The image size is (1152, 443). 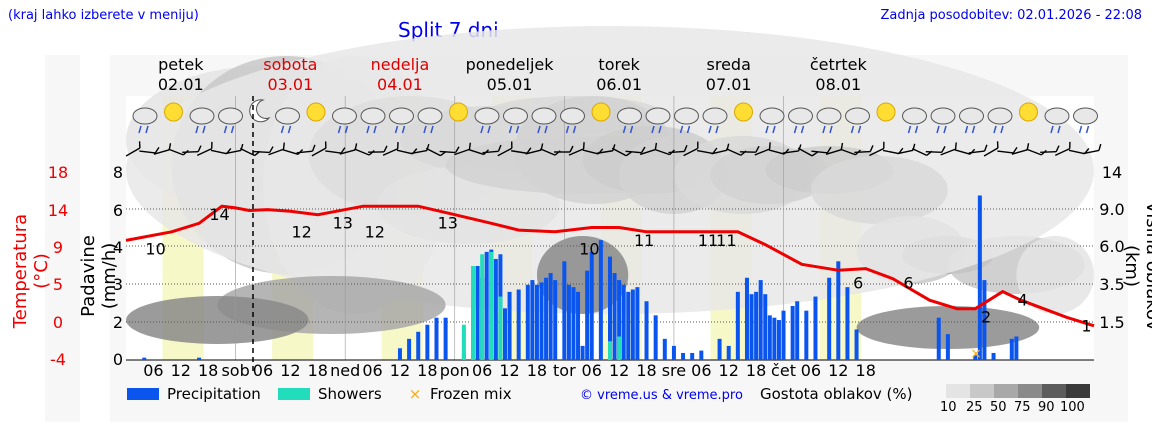 I want to click on cloud-legend-title: Gostota oblakov (%), so click(x=836, y=394).